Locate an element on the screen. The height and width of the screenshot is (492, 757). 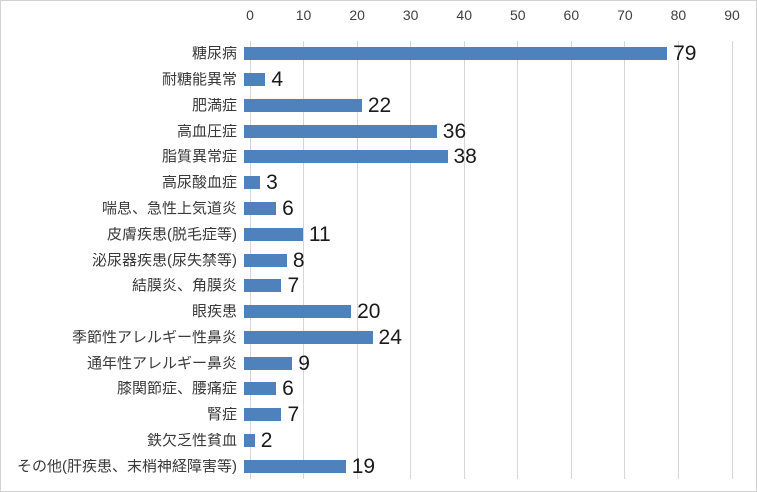
category-label: その他(肝疾患、末梢神経障害等) is located at coordinates (127, 466).